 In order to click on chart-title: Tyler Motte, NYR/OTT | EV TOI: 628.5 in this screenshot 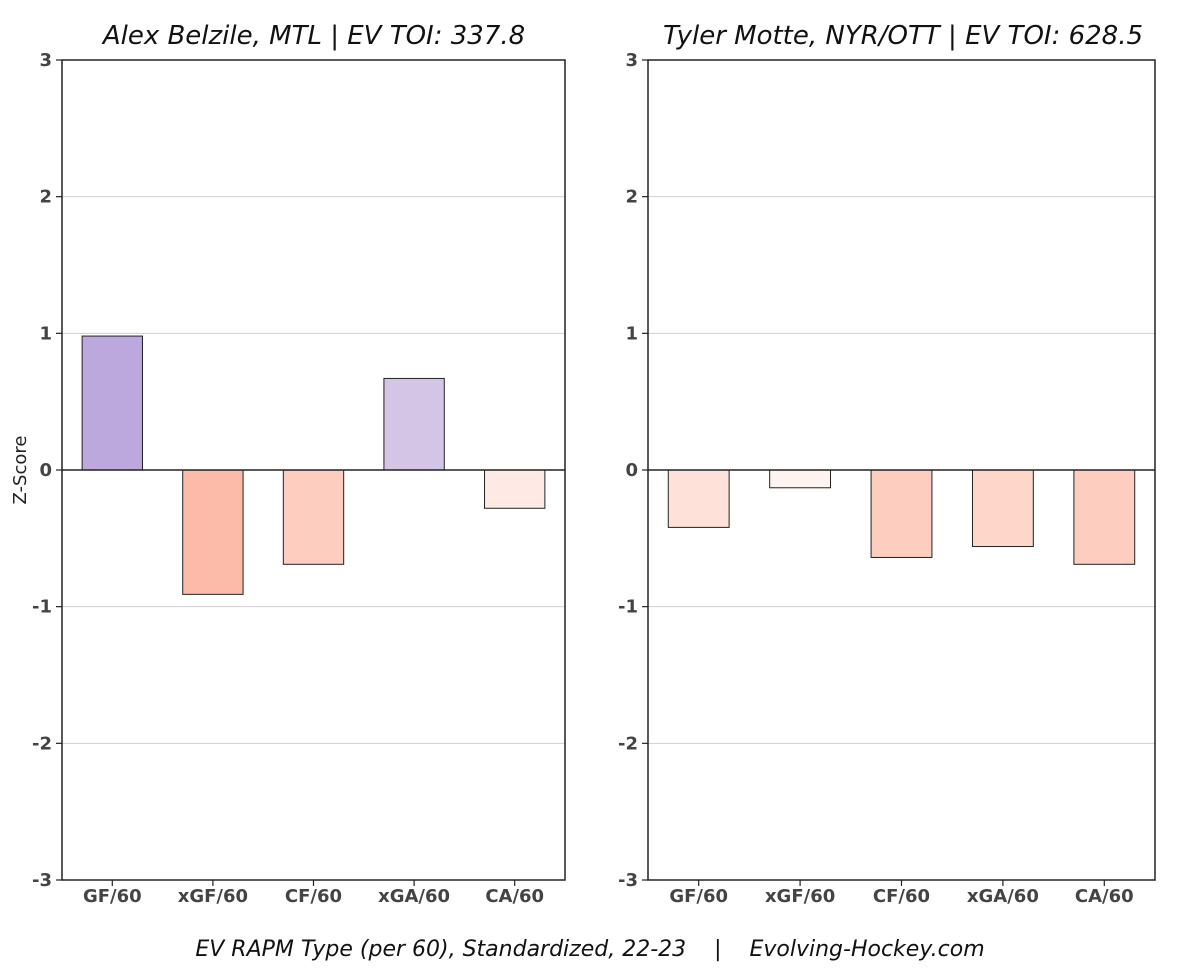, I will do `click(903, 36)`.